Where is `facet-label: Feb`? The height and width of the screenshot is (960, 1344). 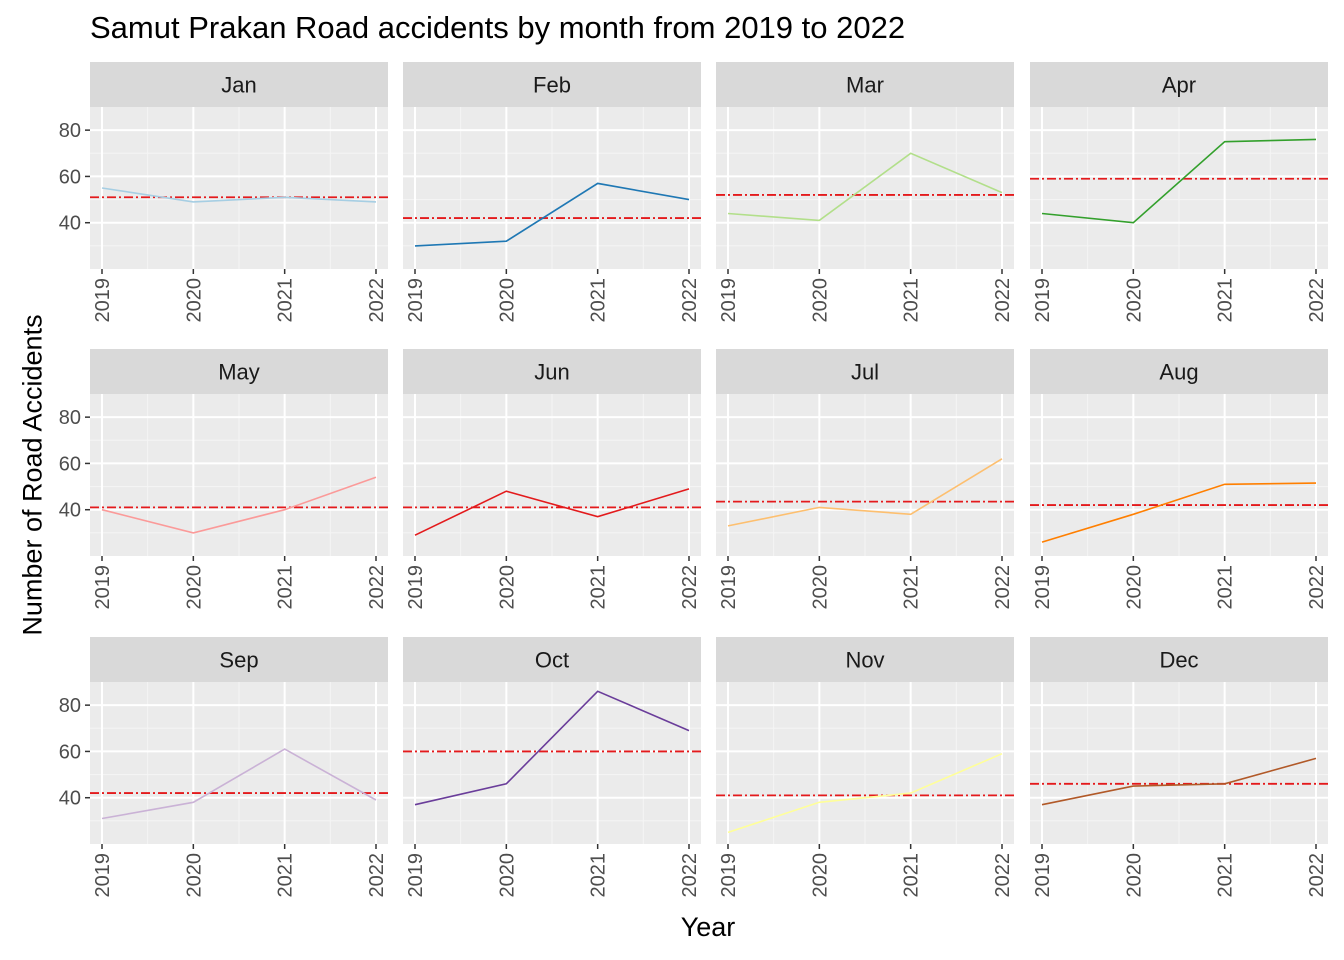
facet-label: Feb is located at coordinates (552, 85).